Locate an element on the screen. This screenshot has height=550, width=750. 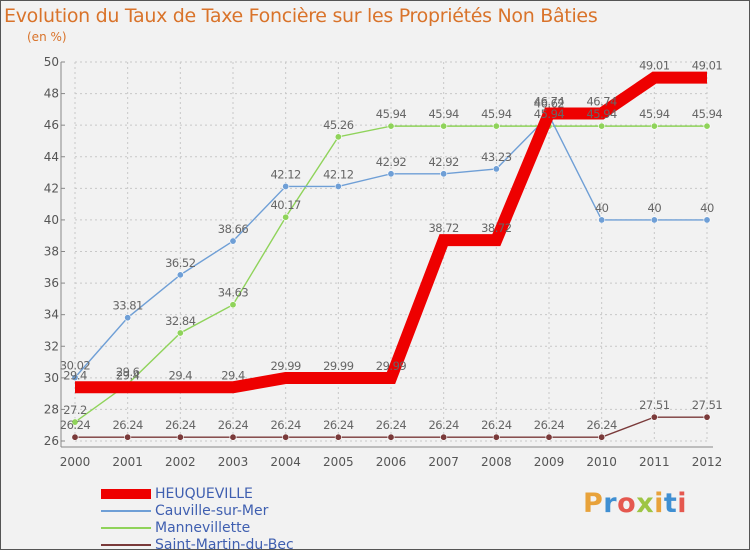
y-tick-label: 46 is located at coordinates (51, 125).